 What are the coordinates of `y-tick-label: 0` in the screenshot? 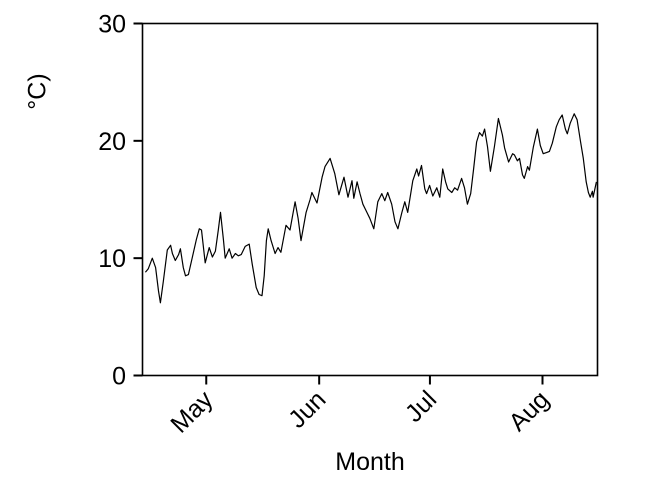 It's located at (119, 377).